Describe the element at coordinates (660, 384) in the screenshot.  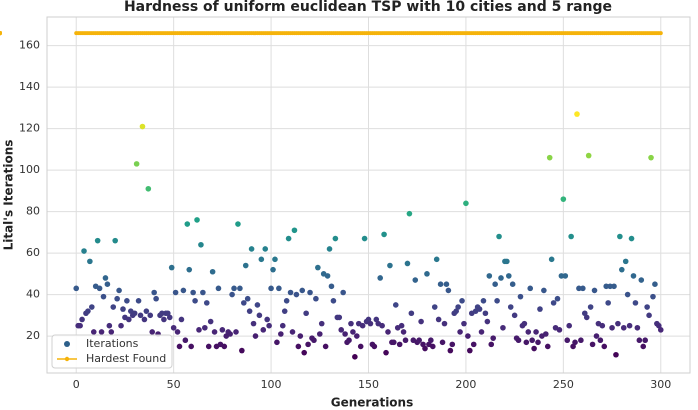
I see `x-tick-label: 300` at that location.